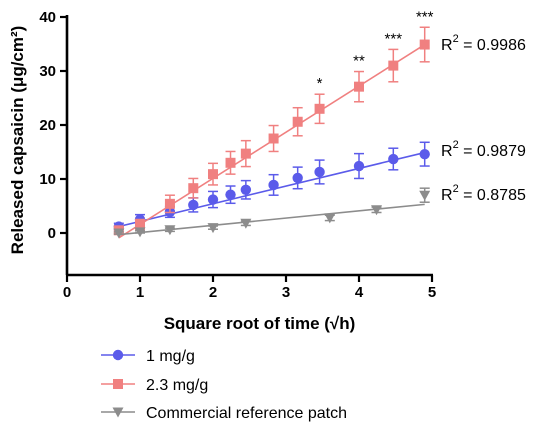 The image size is (550, 427). I want to click on significance-mark: *, so click(320, 83).